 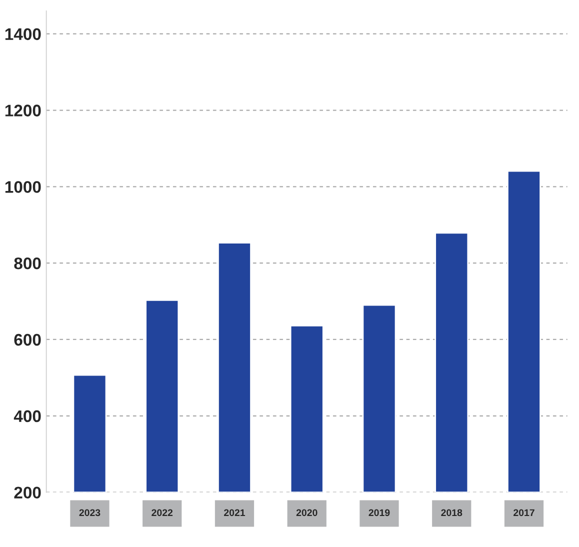 What do you see at coordinates (27, 340) in the screenshot?
I see `y-tick-label: 600` at bounding box center [27, 340].